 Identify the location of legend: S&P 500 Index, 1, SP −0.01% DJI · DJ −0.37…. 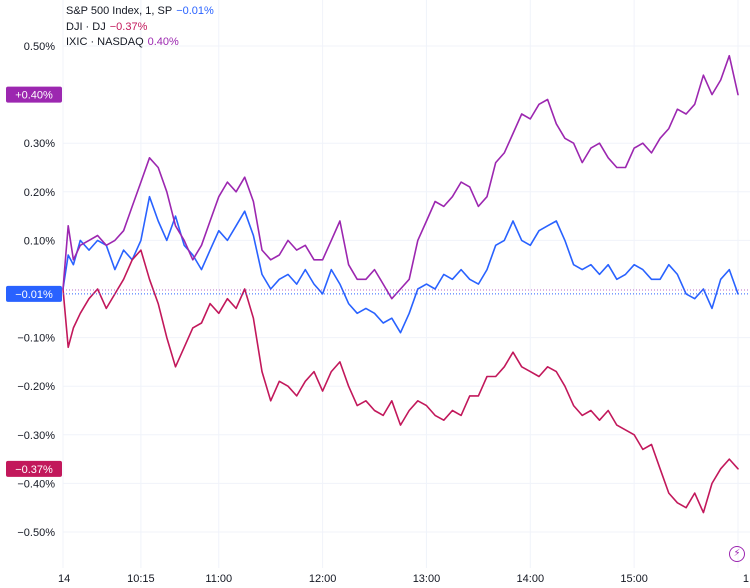
(140, 27).